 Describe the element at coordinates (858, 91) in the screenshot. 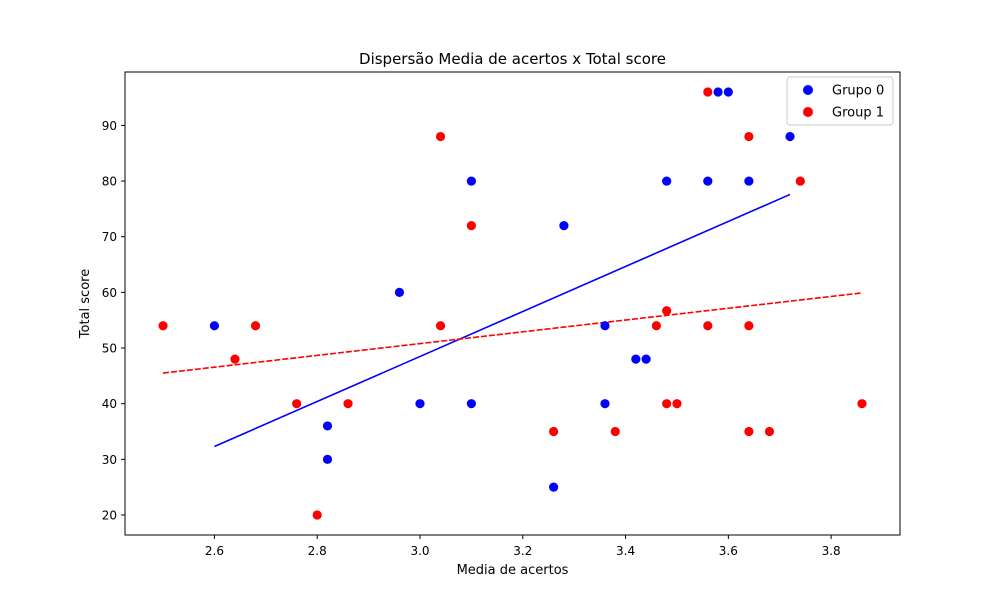

I see `legend-label-grupo-0: Grupo 0` at that location.